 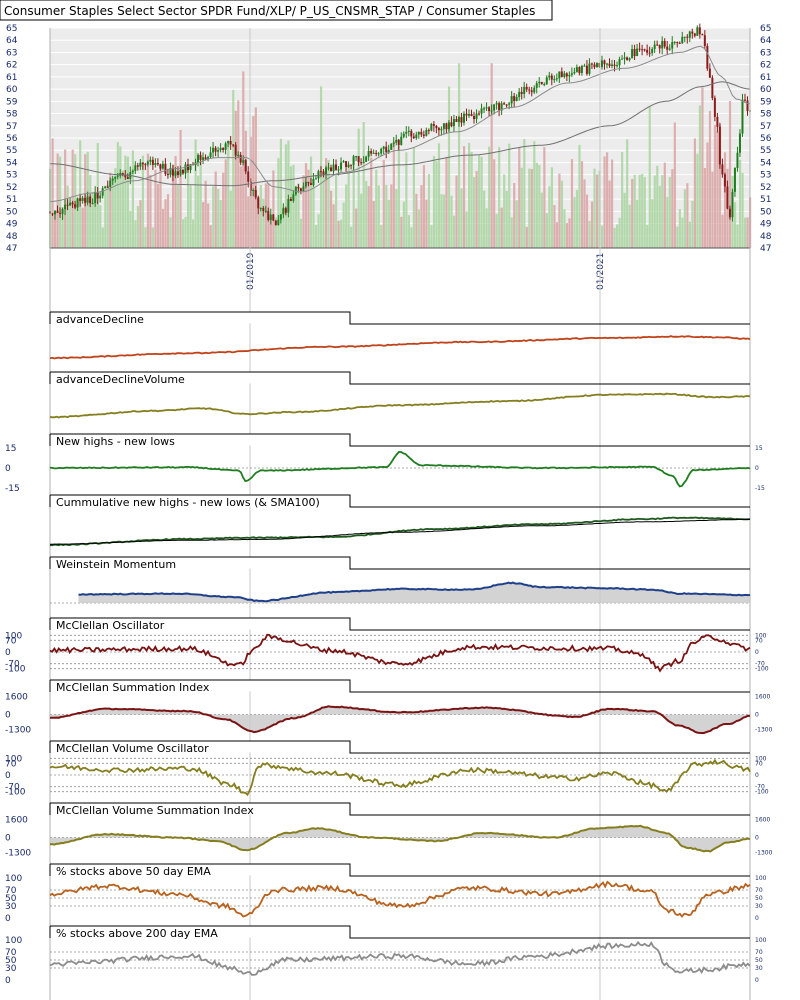 What do you see at coordinates (12, 665) in the screenshot?
I see `panel-y-tick-left: -70` at bounding box center [12, 665].